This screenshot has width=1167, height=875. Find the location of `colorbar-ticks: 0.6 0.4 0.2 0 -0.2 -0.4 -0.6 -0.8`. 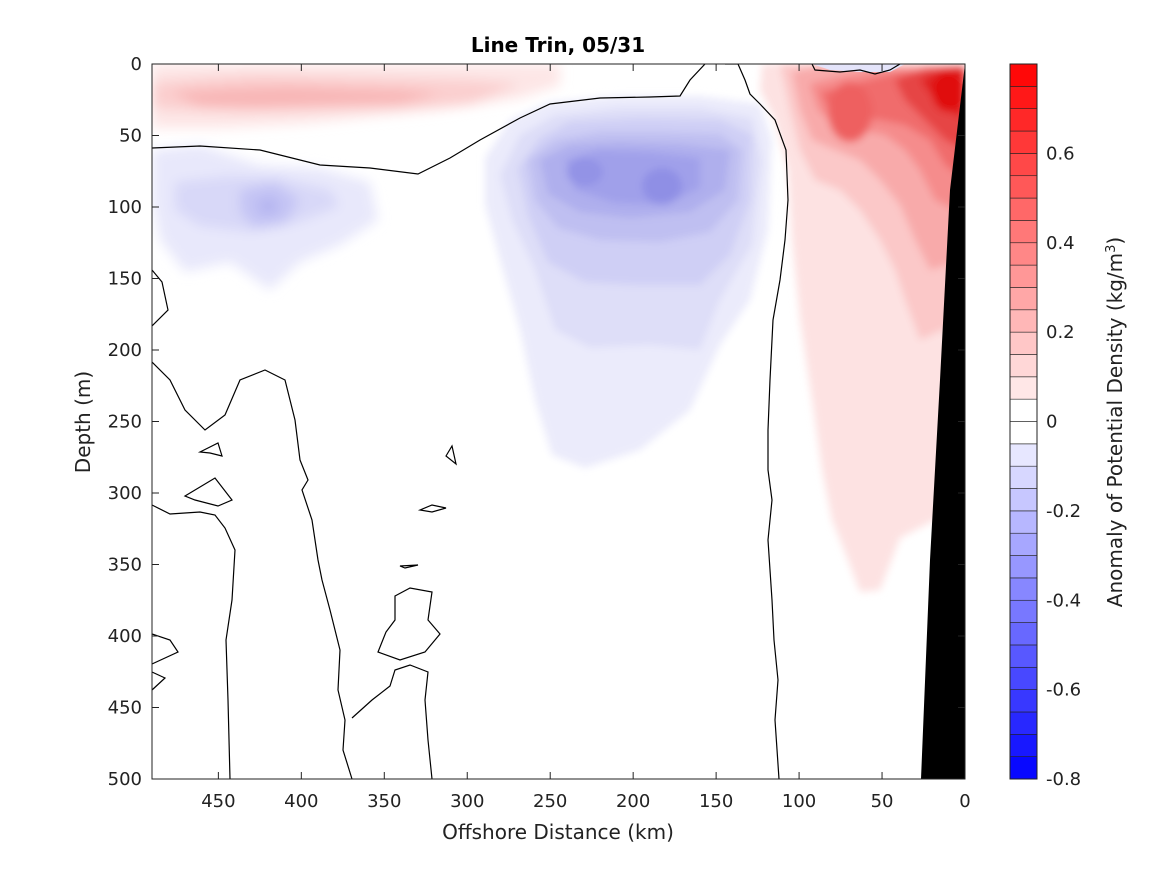

colorbar-ticks: 0.6 0.4 0.2 0 -0.2 -0.4 -0.6 -0.8 is located at coordinates (1063, 466).